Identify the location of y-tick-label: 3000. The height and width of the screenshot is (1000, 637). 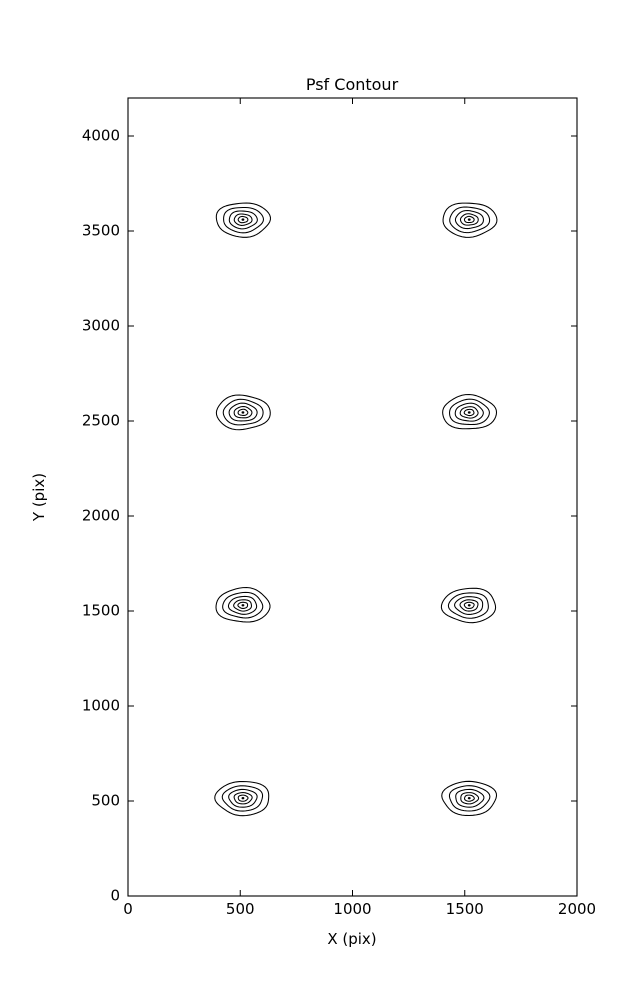
(101, 326).